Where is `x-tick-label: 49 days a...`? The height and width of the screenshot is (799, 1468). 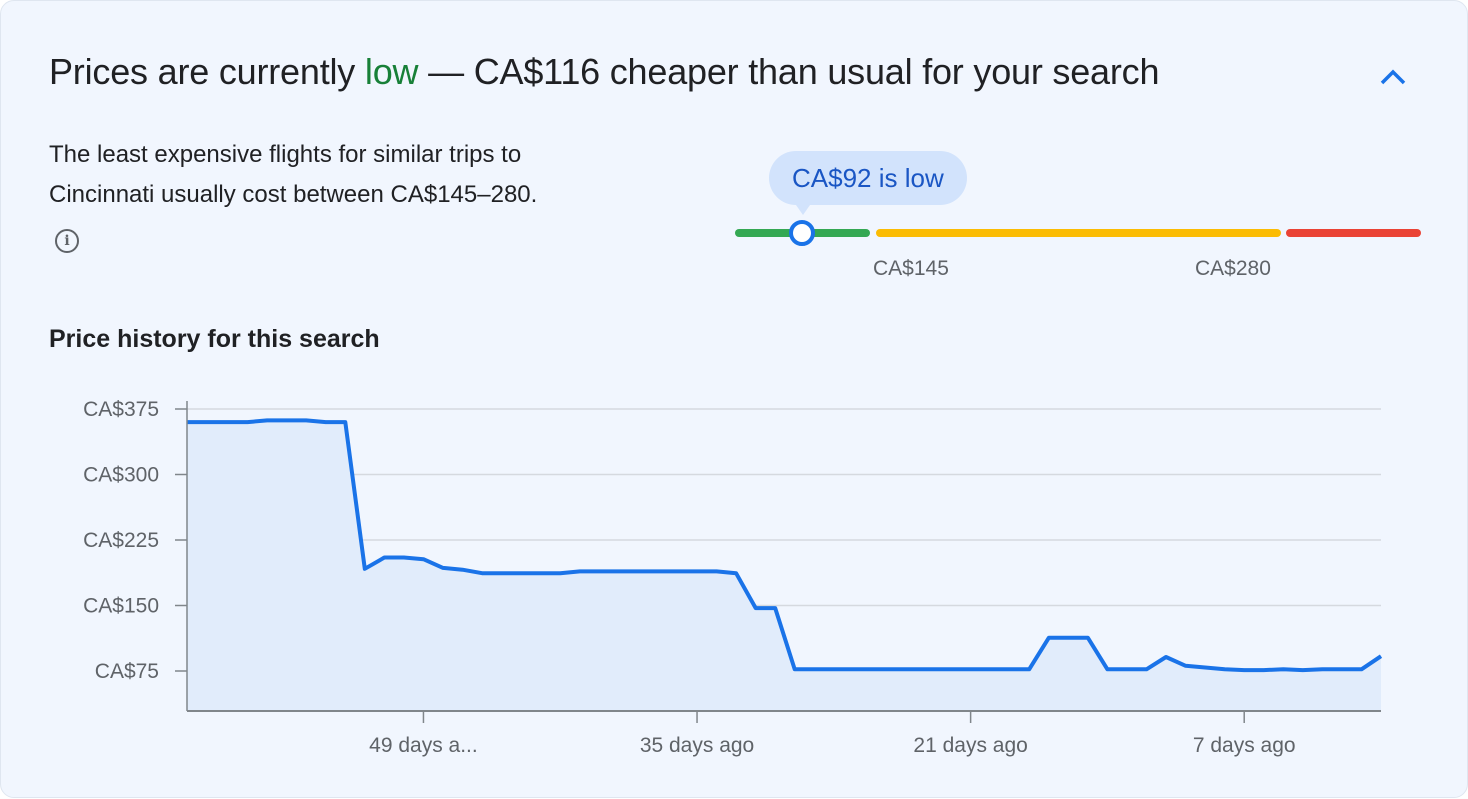 x-tick-label: 49 days a... is located at coordinates (423, 745).